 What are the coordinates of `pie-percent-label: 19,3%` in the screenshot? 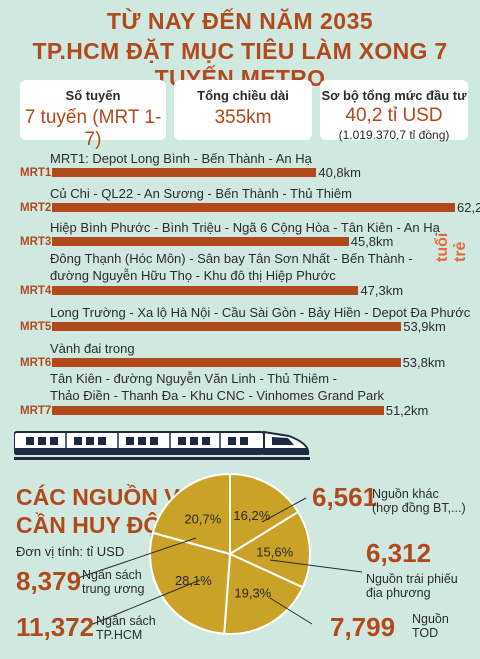 It's located at (252, 593).